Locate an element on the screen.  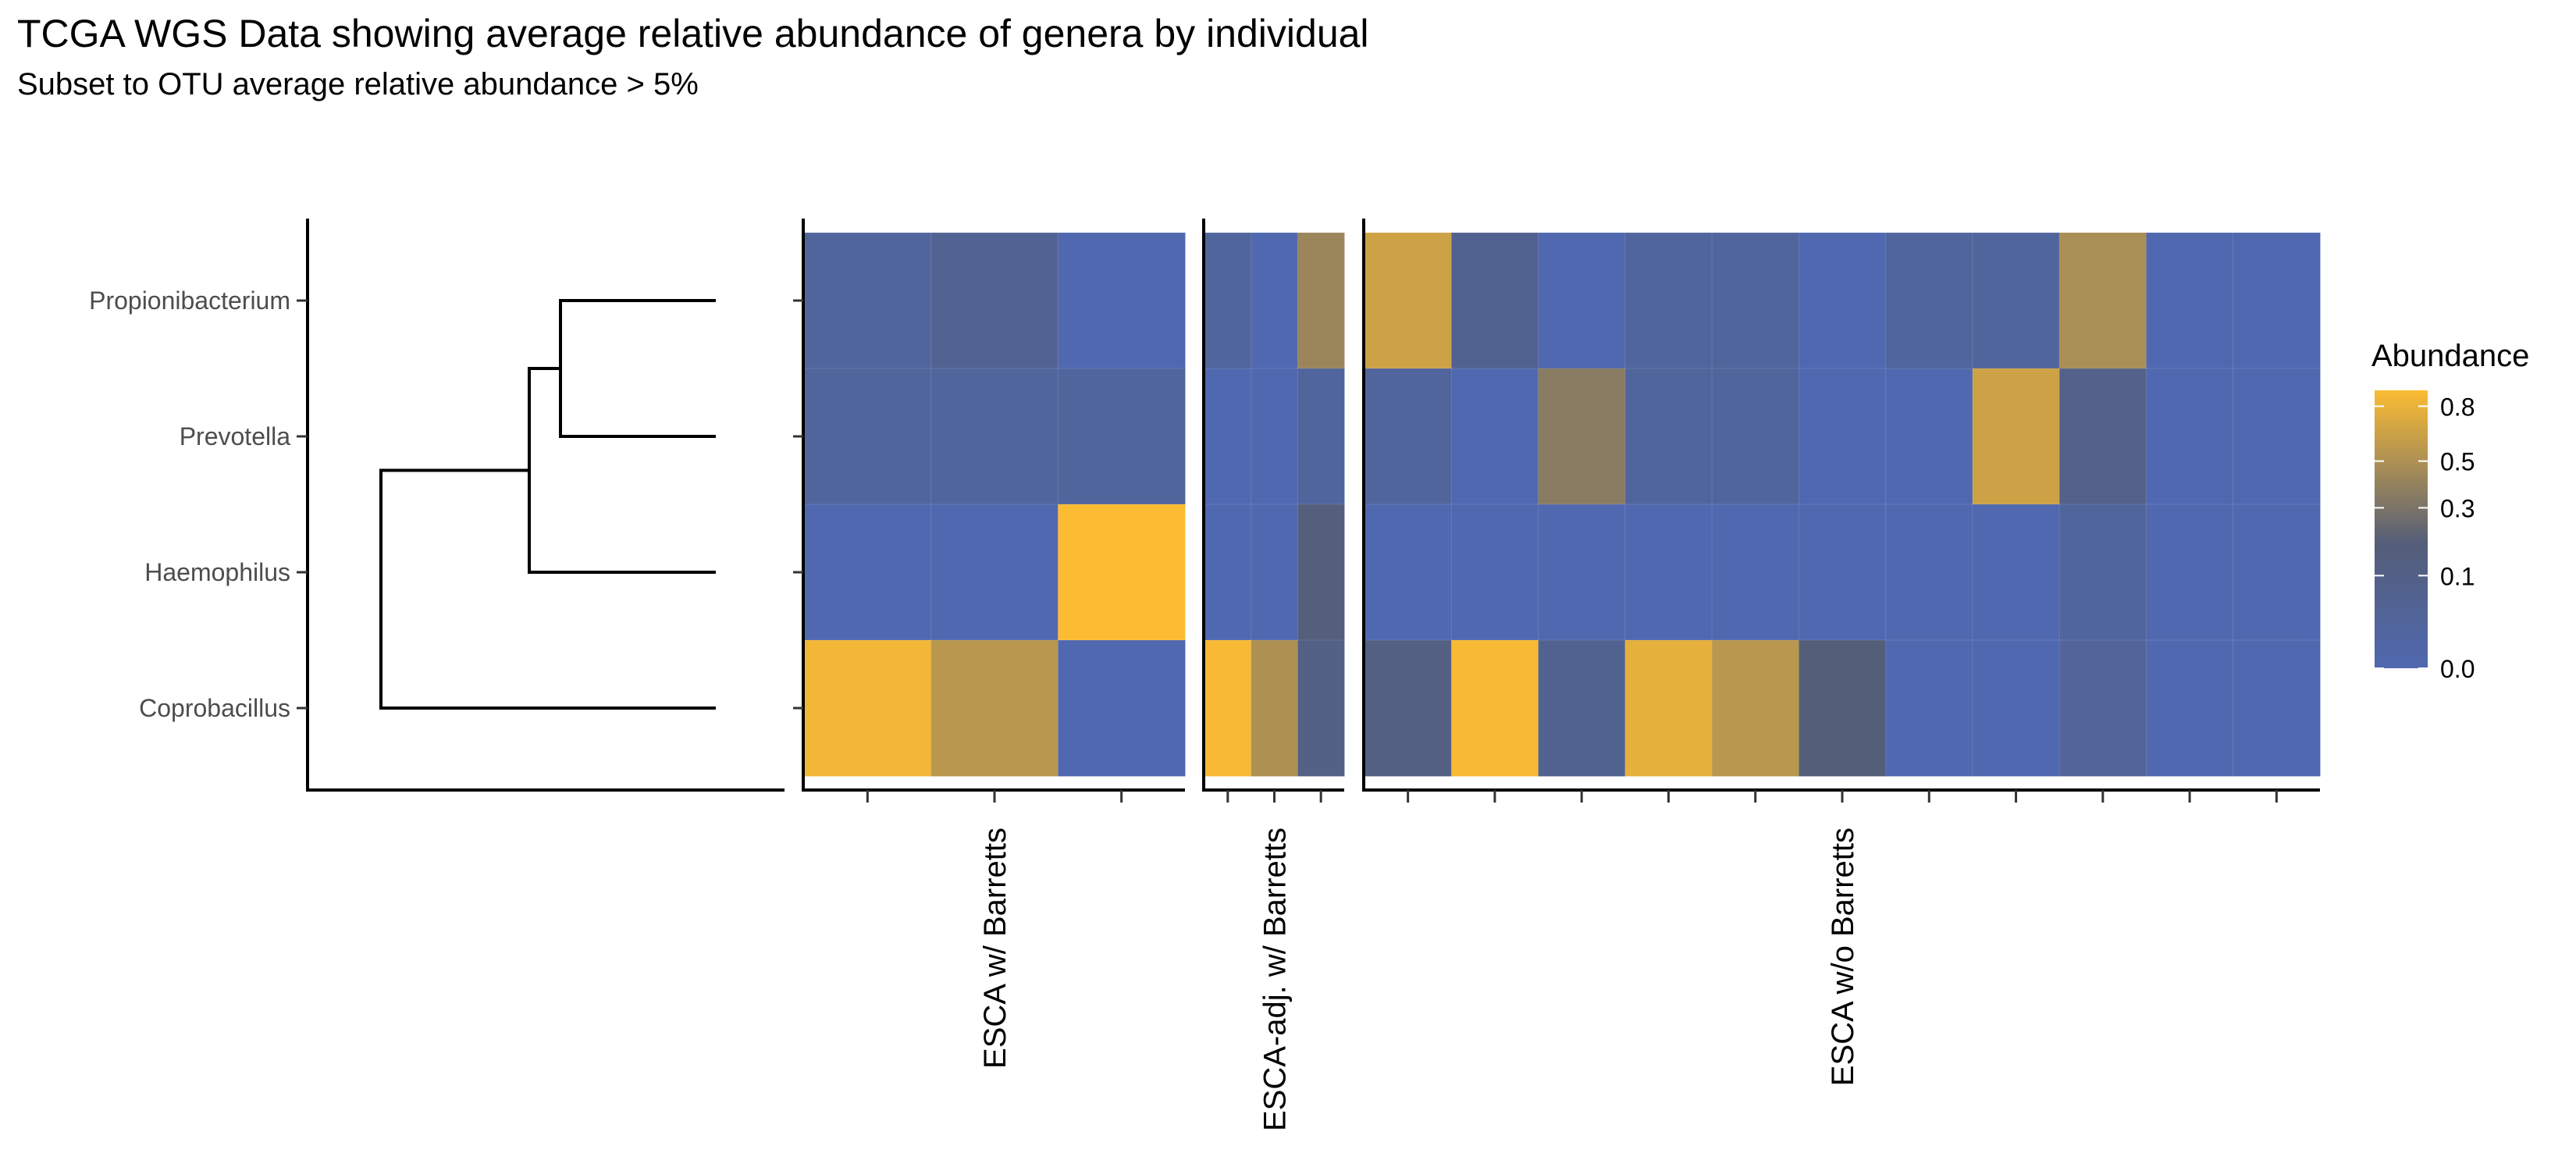
facet-label: ESCA-adj. w/ Barretts is located at coordinates (1275, 980).